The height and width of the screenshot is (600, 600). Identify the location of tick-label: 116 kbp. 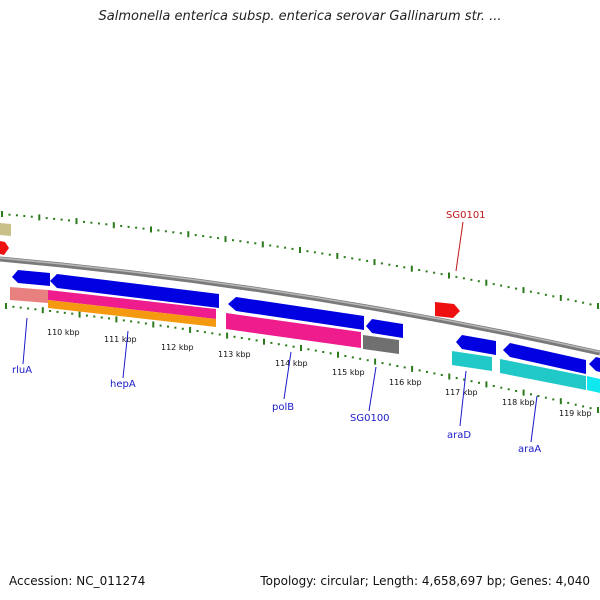
(405, 382).